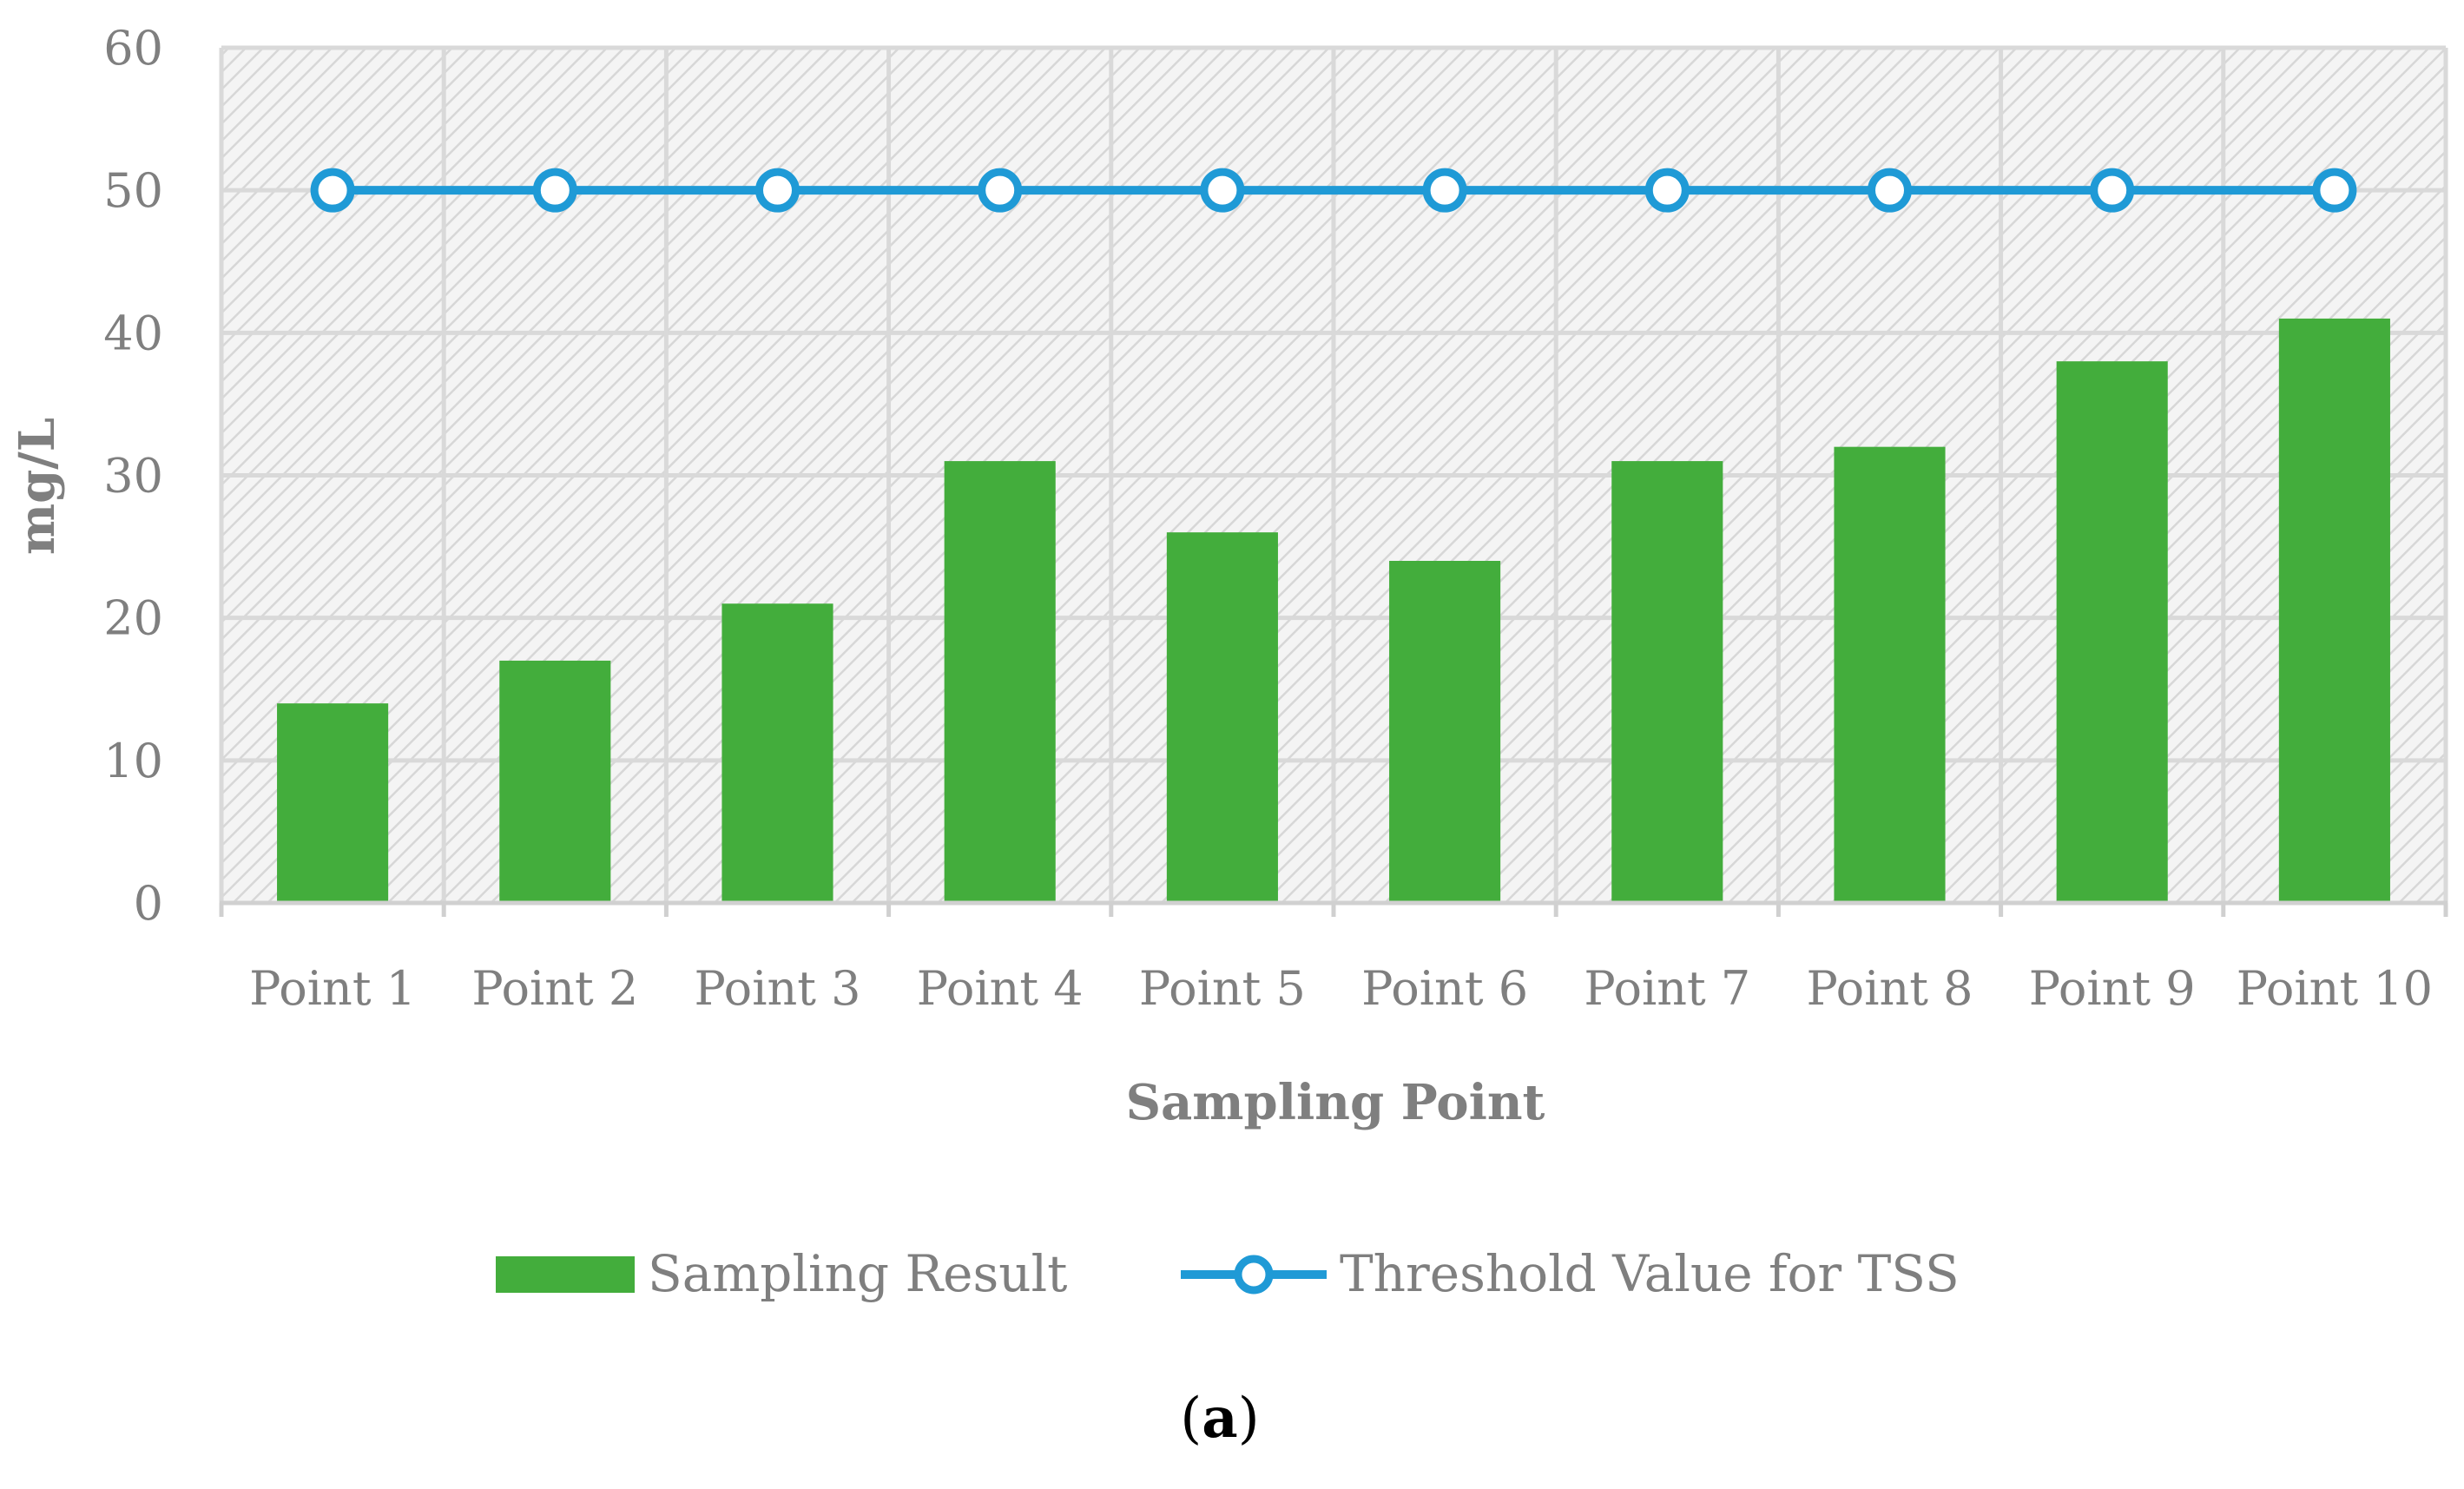  I want to click on y-tick-label: 10, so click(133, 761).